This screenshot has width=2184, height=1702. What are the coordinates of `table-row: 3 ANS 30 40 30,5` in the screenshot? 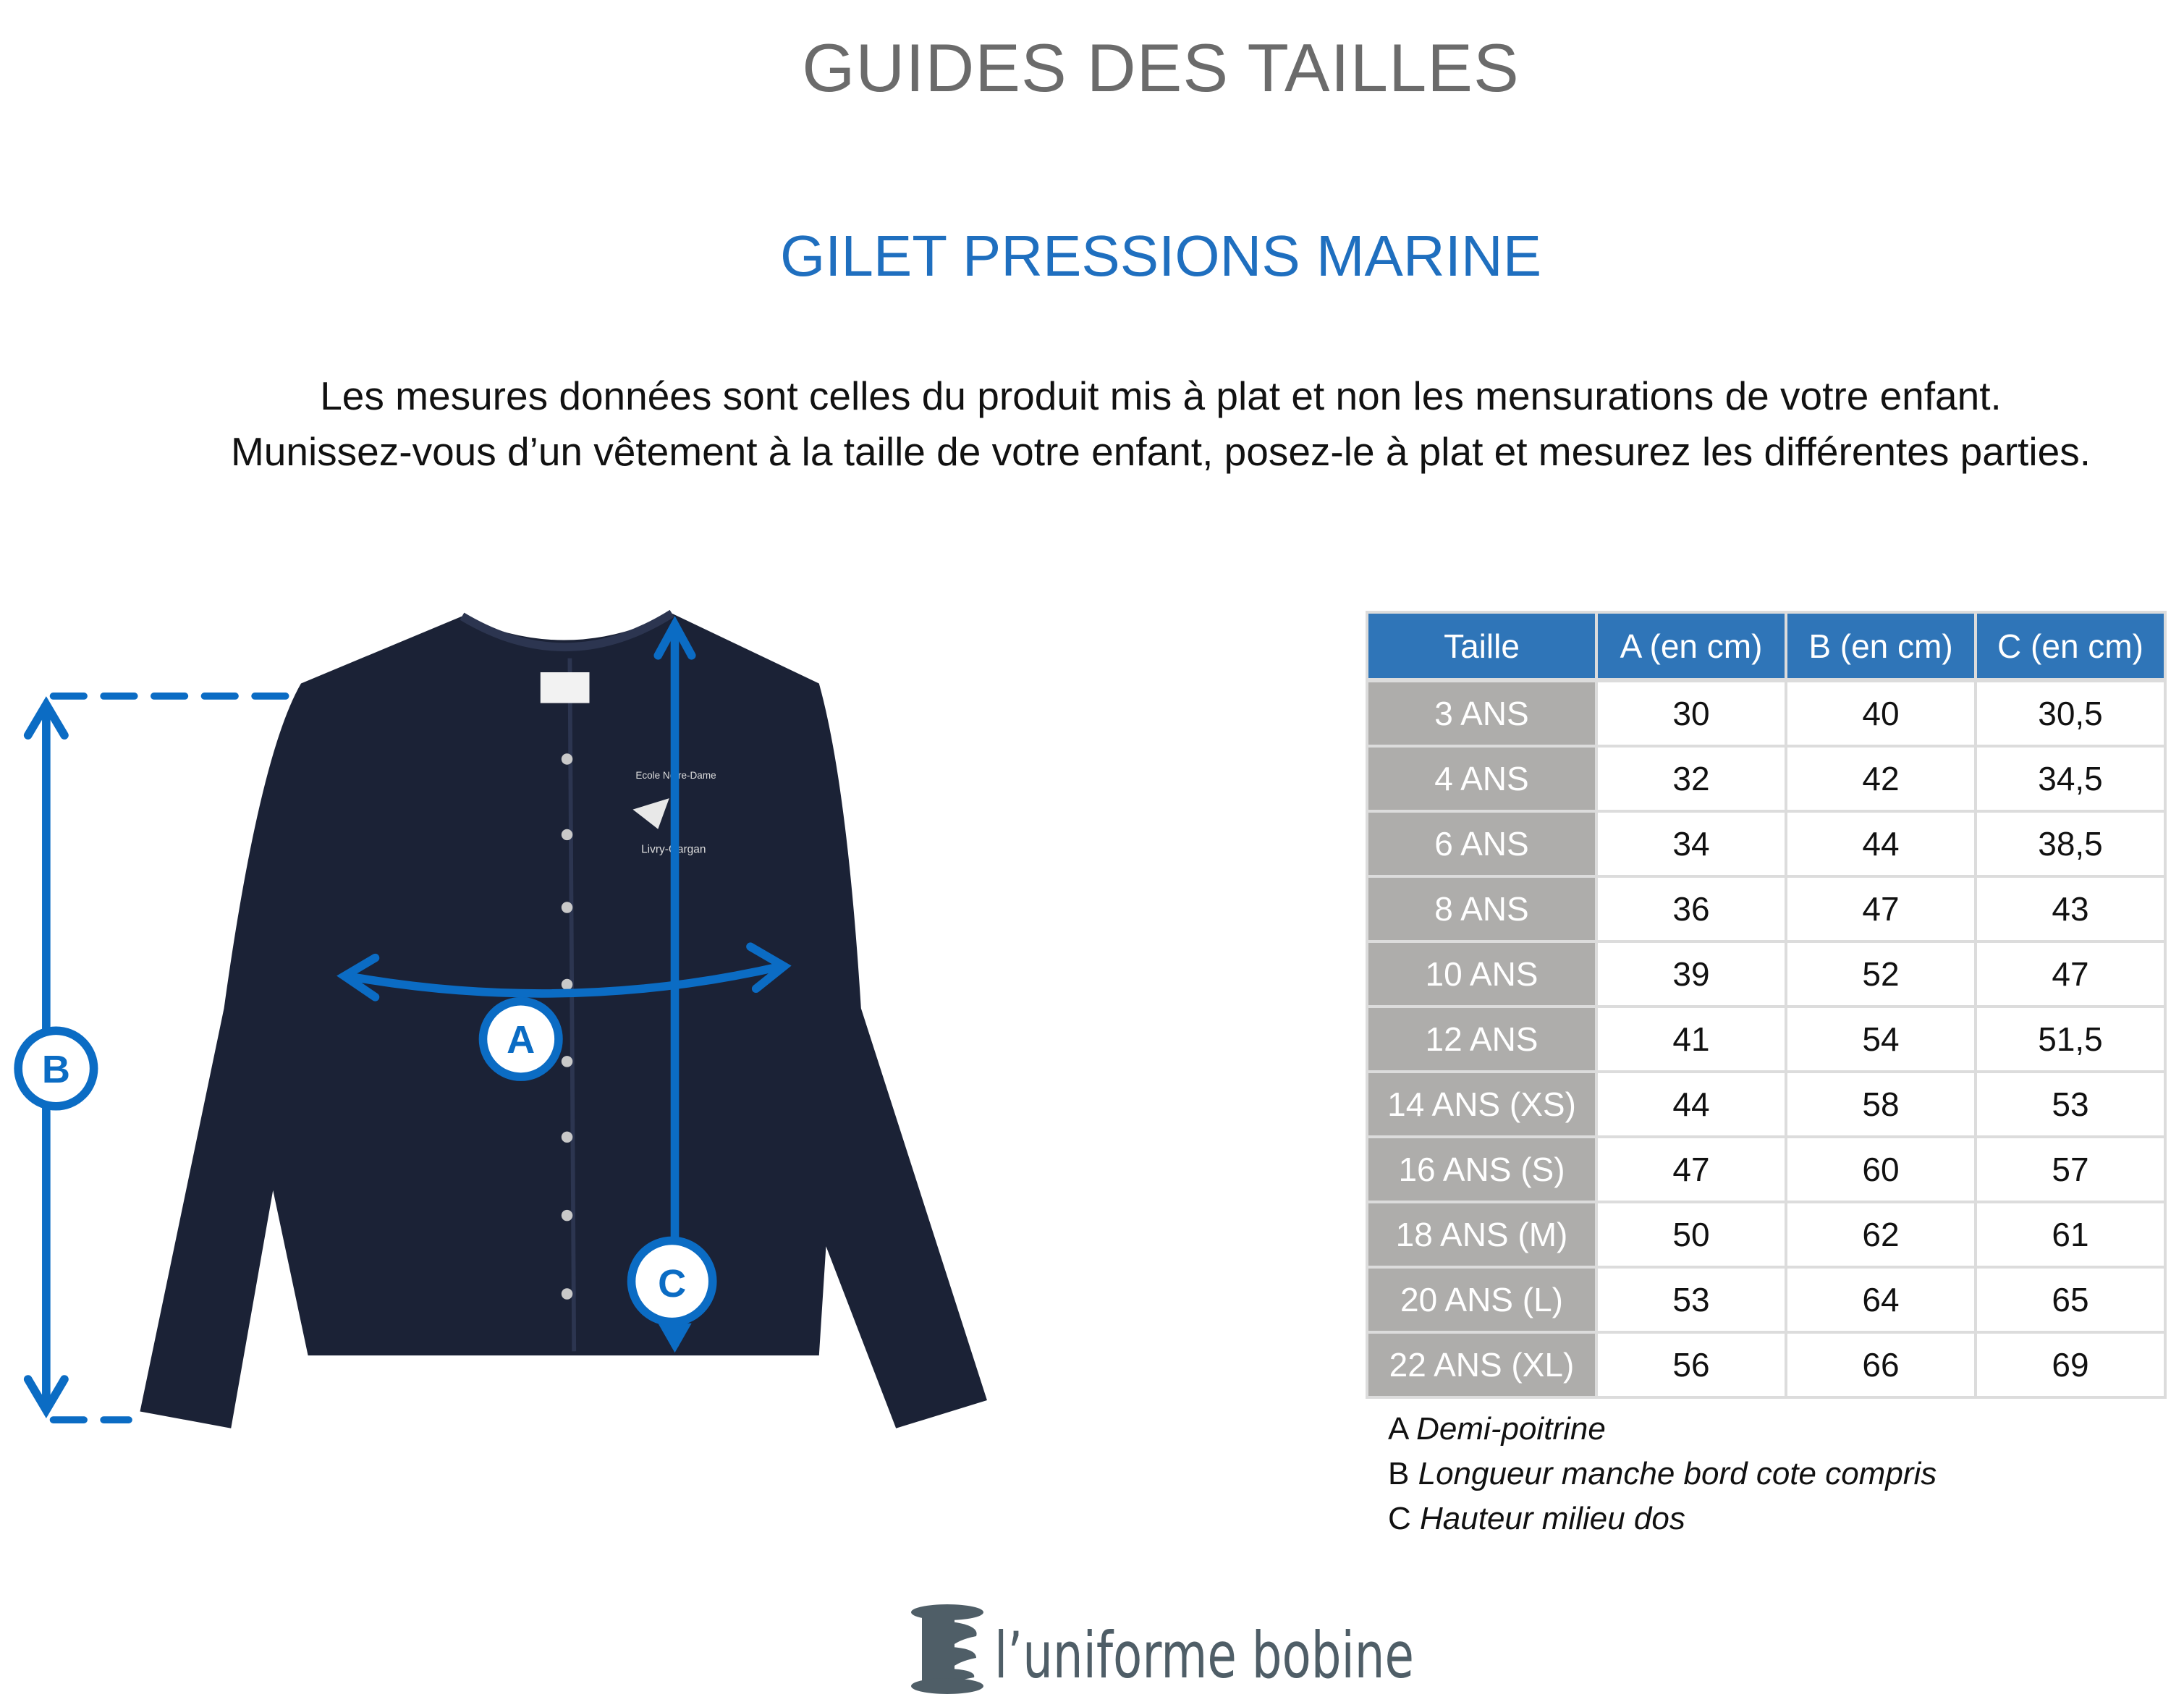 It's located at (1766, 713).